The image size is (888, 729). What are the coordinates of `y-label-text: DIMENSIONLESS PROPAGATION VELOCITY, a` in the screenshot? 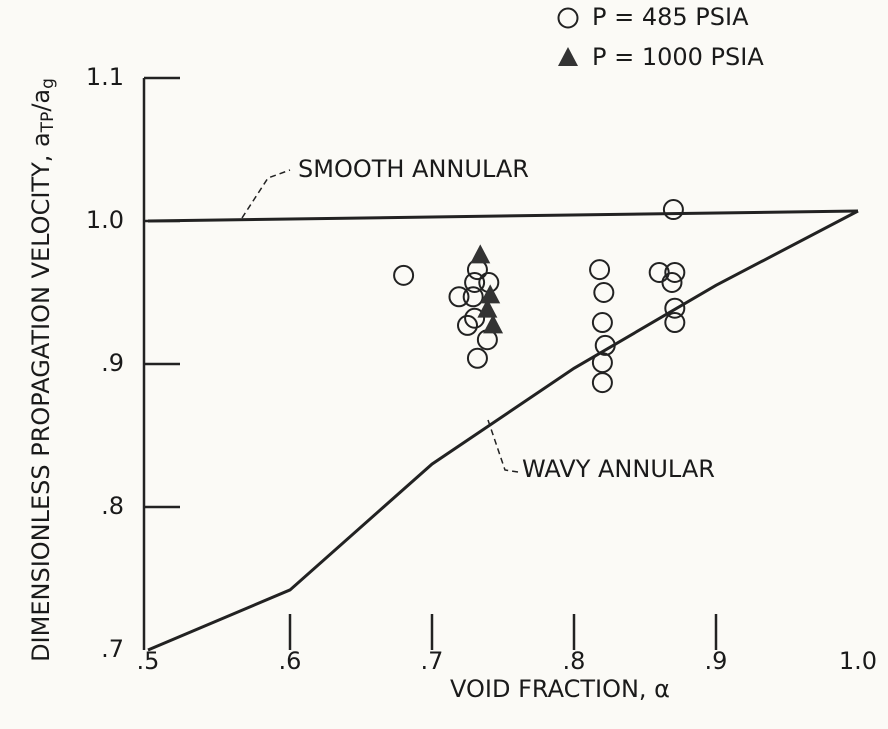 It's located at (41, 397).